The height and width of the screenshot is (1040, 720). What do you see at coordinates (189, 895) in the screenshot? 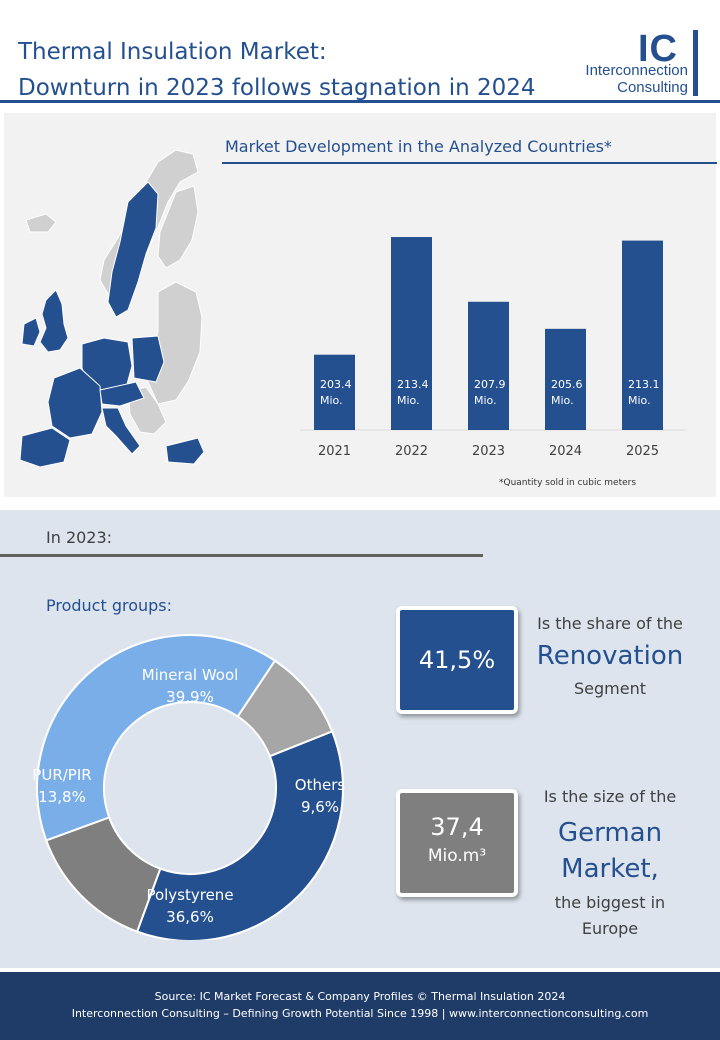
I see `donut-category-label: Polystyrene` at bounding box center [189, 895].